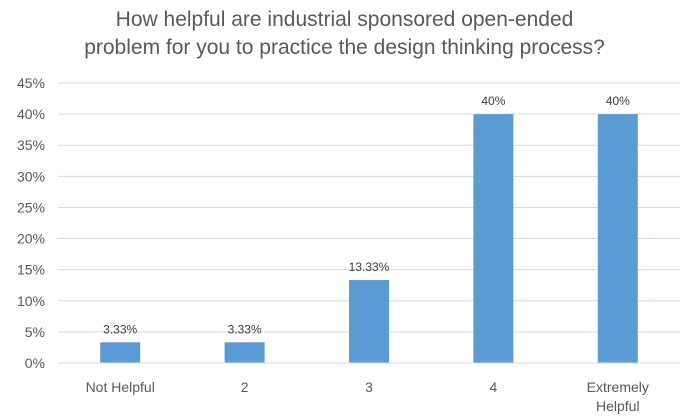 The image size is (689, 417). Describe the element at coordinates (35, 332) in the screenshot. I see `y-tick-label-5: 5%` at that location.